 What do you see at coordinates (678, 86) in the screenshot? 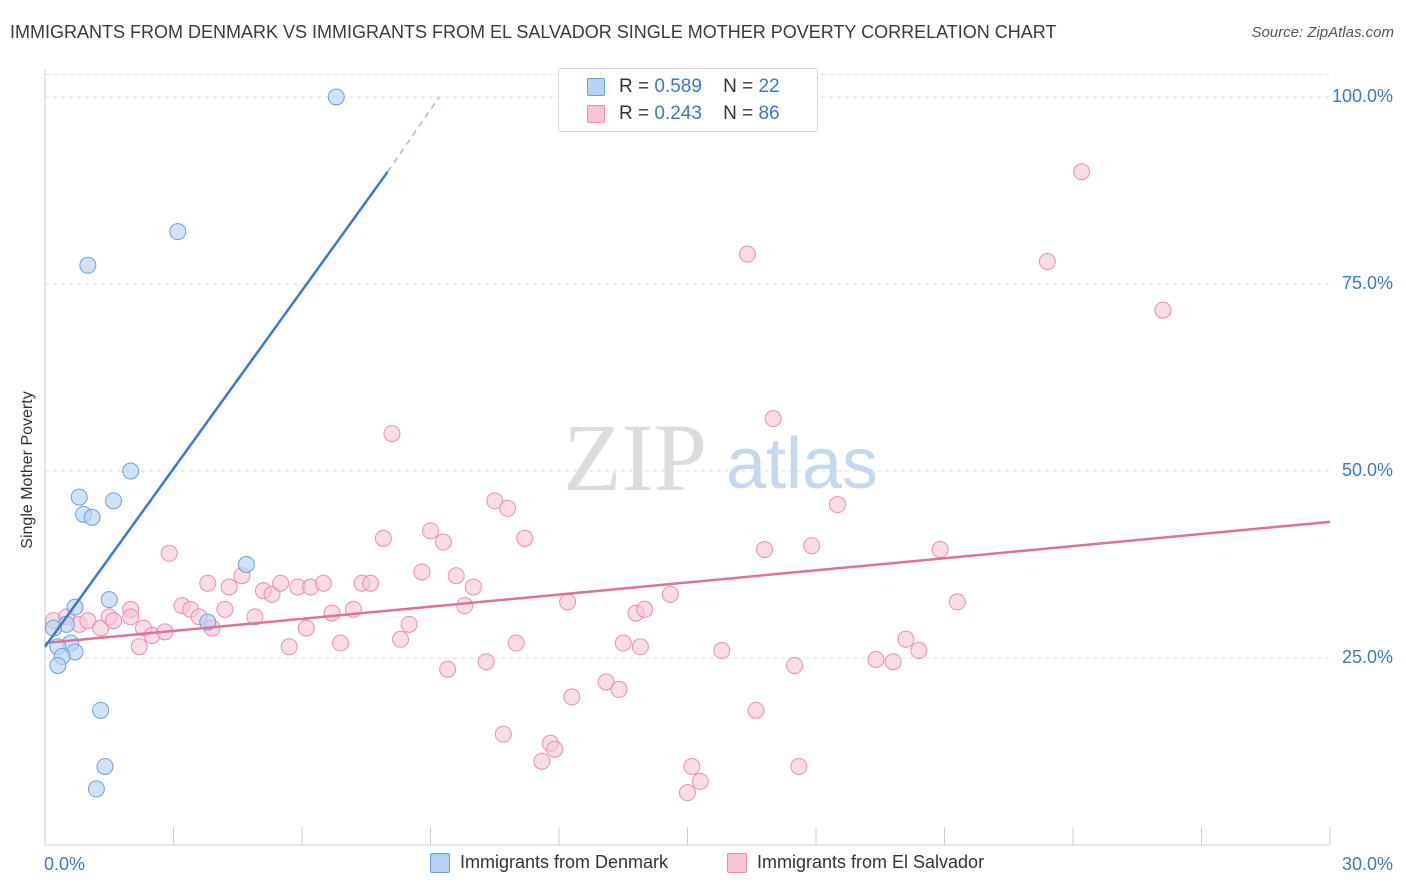
I see `legend-r-value: 0.589` at bounding box center [678, 86].